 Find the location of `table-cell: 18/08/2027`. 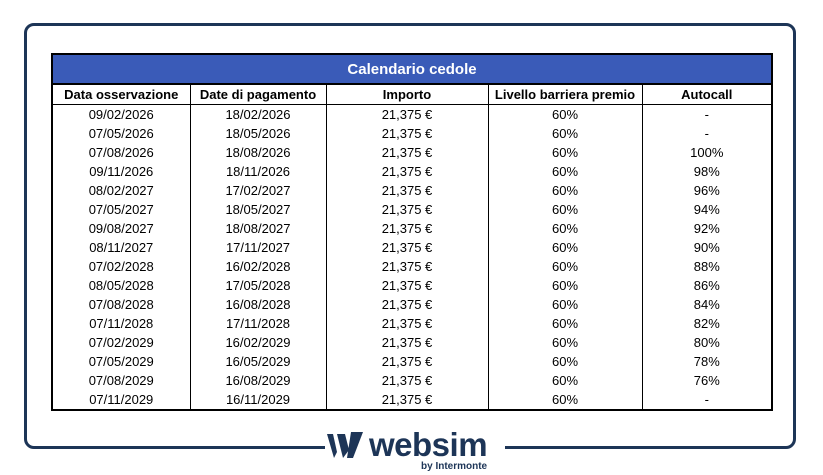

table-cell: 18/08/2027 is located at coordinates (258, 228).